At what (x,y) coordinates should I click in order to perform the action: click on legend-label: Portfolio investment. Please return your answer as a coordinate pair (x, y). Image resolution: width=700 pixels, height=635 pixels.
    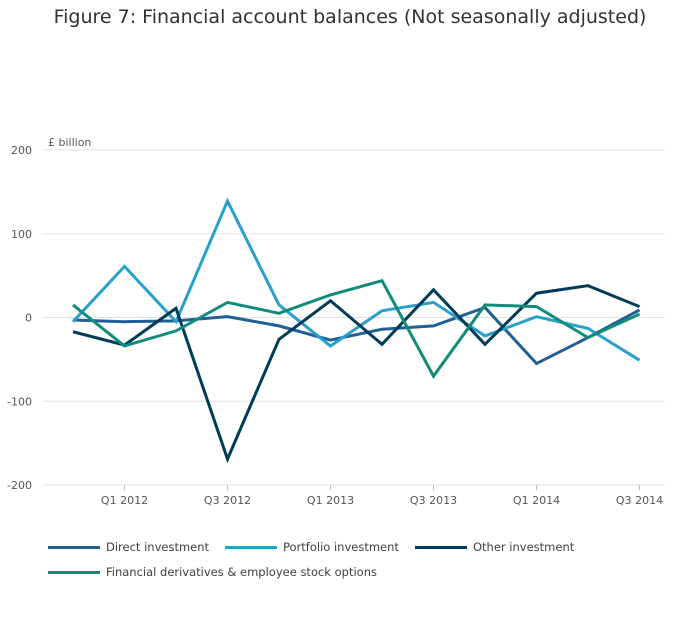
    Looking at the image, I should click on (341, 547).